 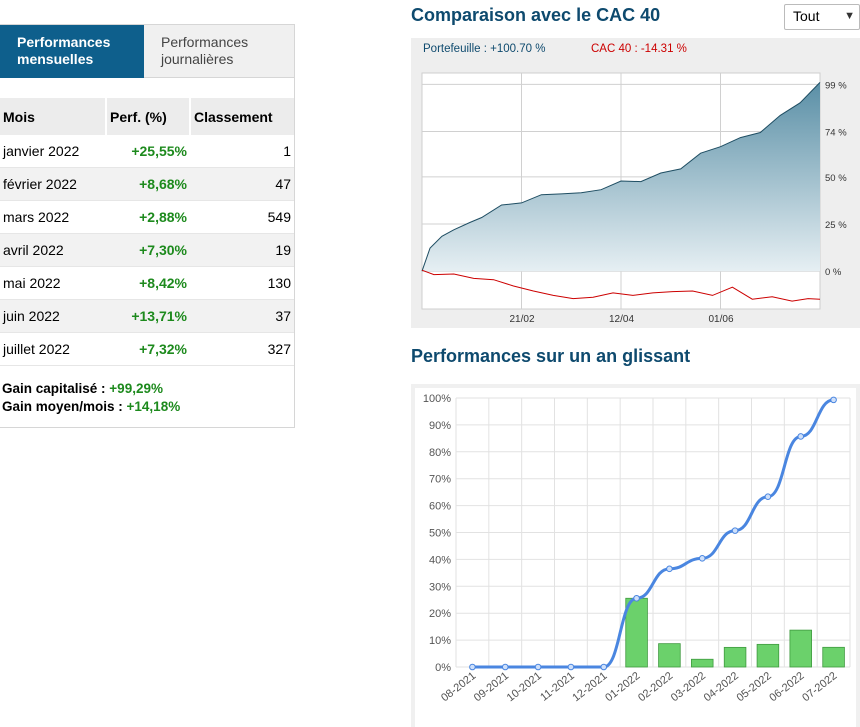 I want to click on x-tick-label: 01/06, so click(x=721, y=319).